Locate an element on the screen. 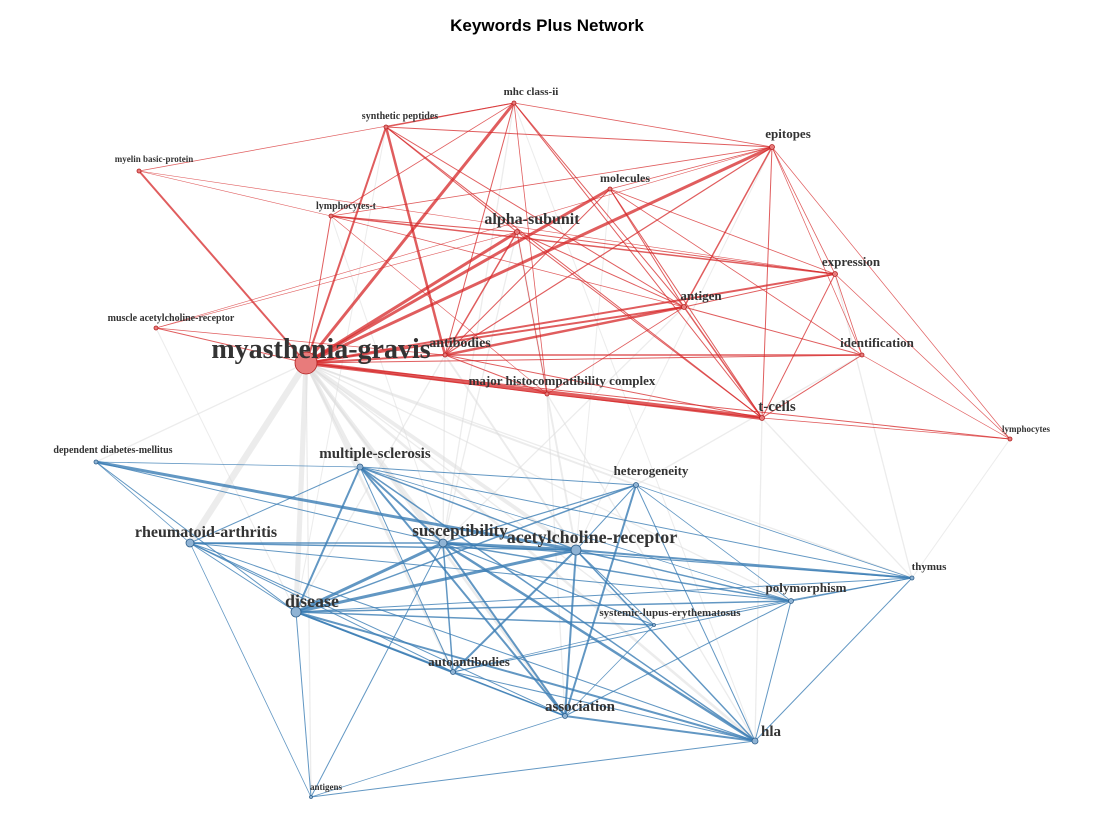 Image resolution: width=1094 pixels, height=833 pixels. node-diabetes is located at coordinates (96, 462).